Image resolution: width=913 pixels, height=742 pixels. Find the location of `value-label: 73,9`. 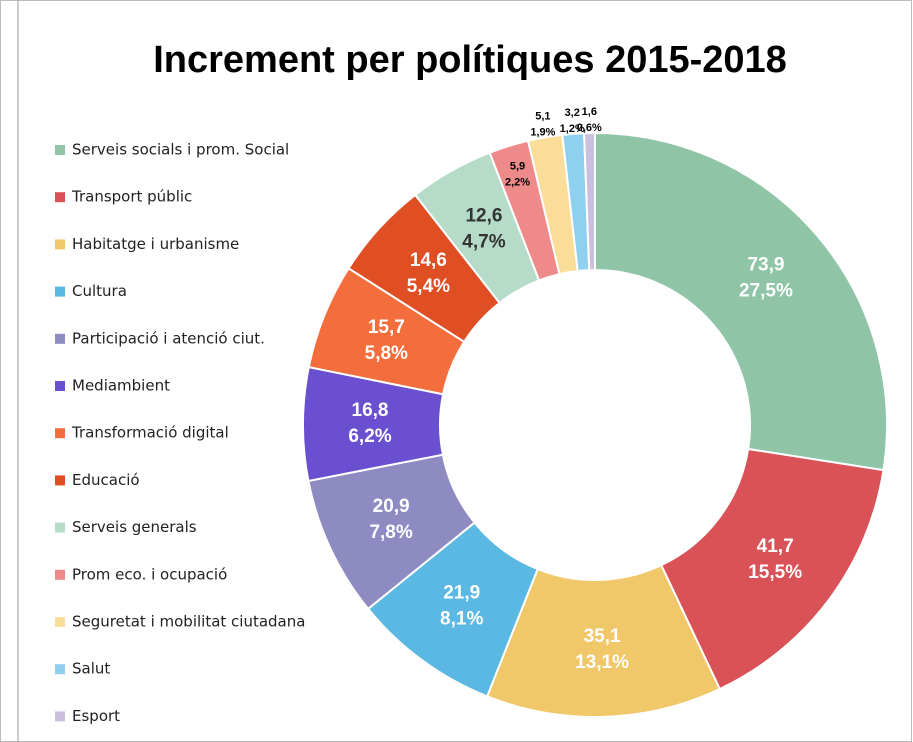

value-label: 73,9 is located at coordinates (765, 265).